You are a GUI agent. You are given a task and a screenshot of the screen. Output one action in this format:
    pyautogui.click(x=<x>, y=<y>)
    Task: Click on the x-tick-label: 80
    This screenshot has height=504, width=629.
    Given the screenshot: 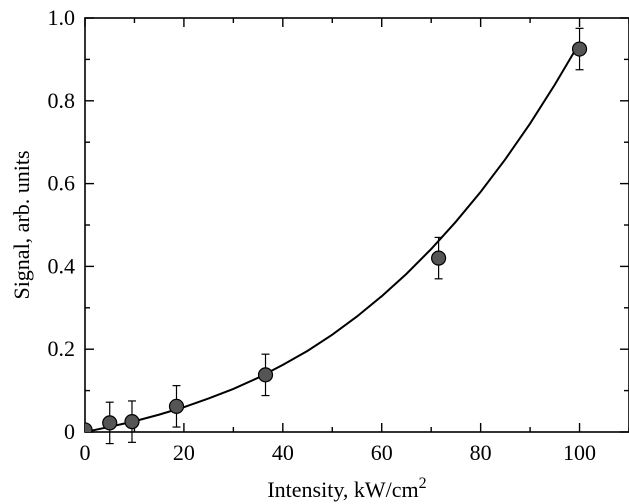 What is the action you would take?
    pyautogui.click(x=481, y=452)
    